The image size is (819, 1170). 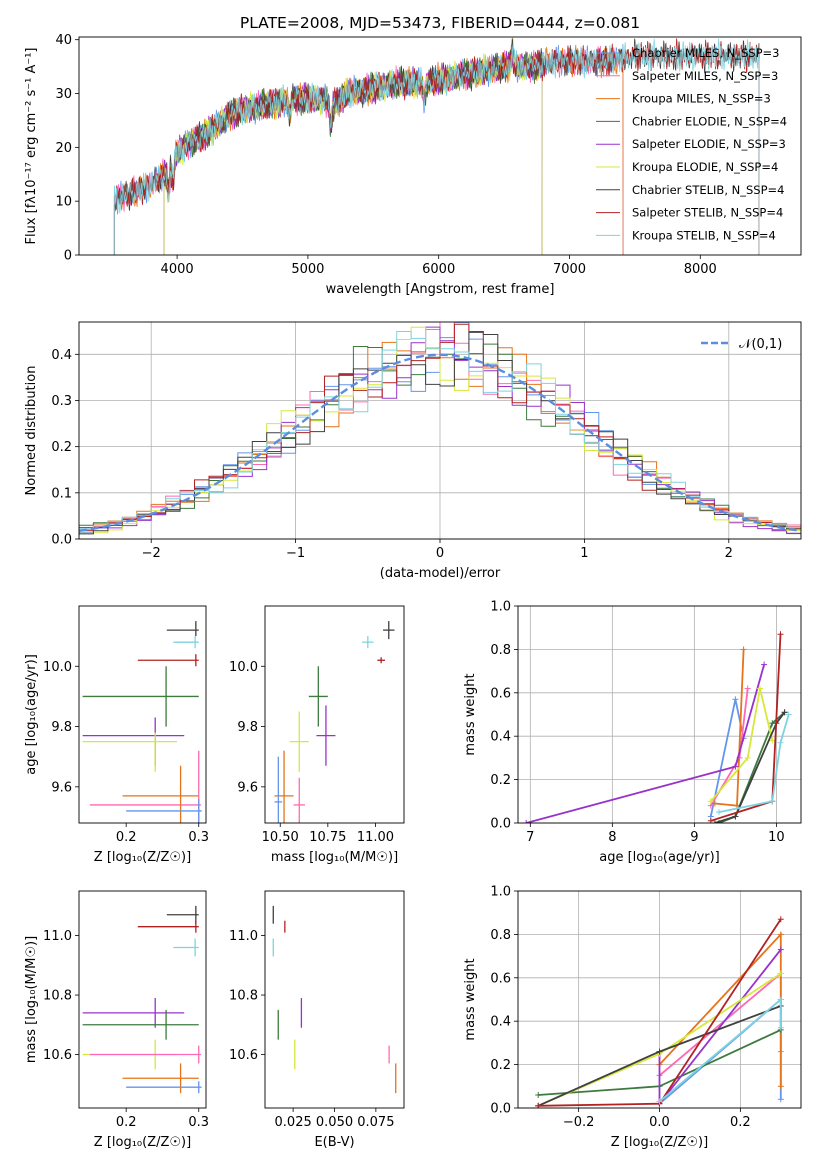 What do you see at coordinates (63, 40) in the screenshot?
I see `y-tick-label: 40` at bounding box center [63, 40].